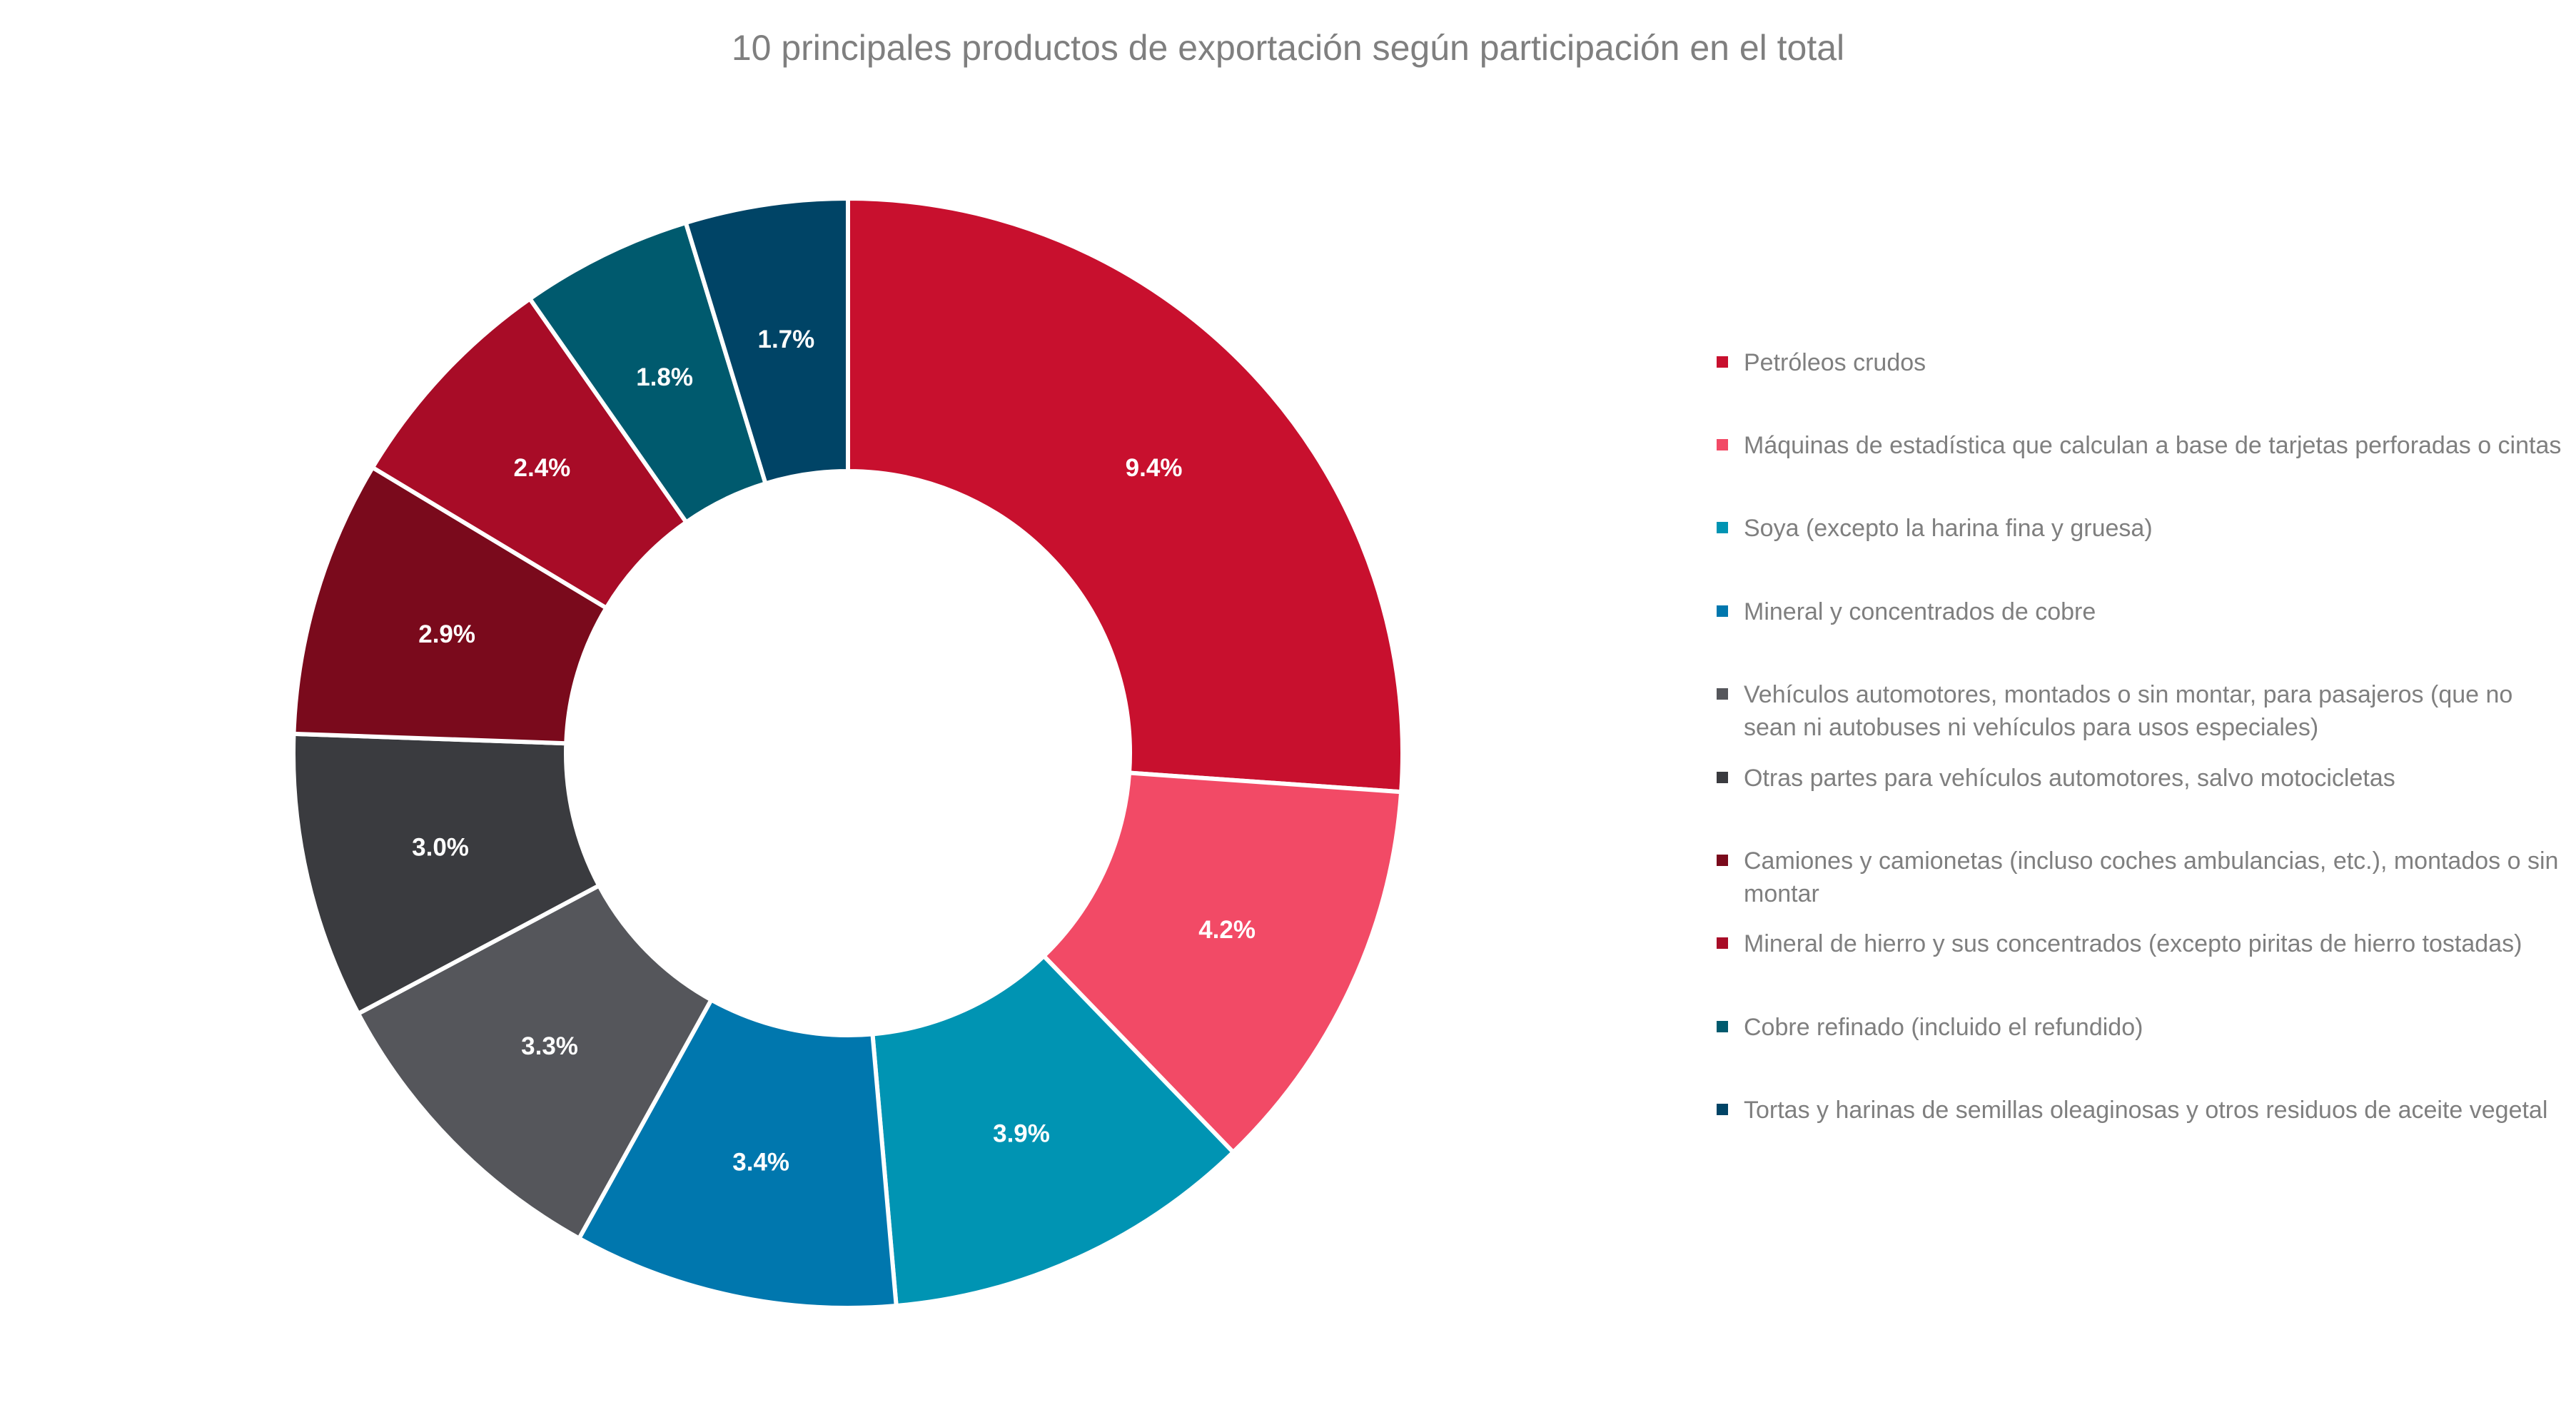  Describe the element at coordinates (1943, 1027) in the screenshot. I see `legend-label: Cobre refinado (incluido el refundido)` at that location.